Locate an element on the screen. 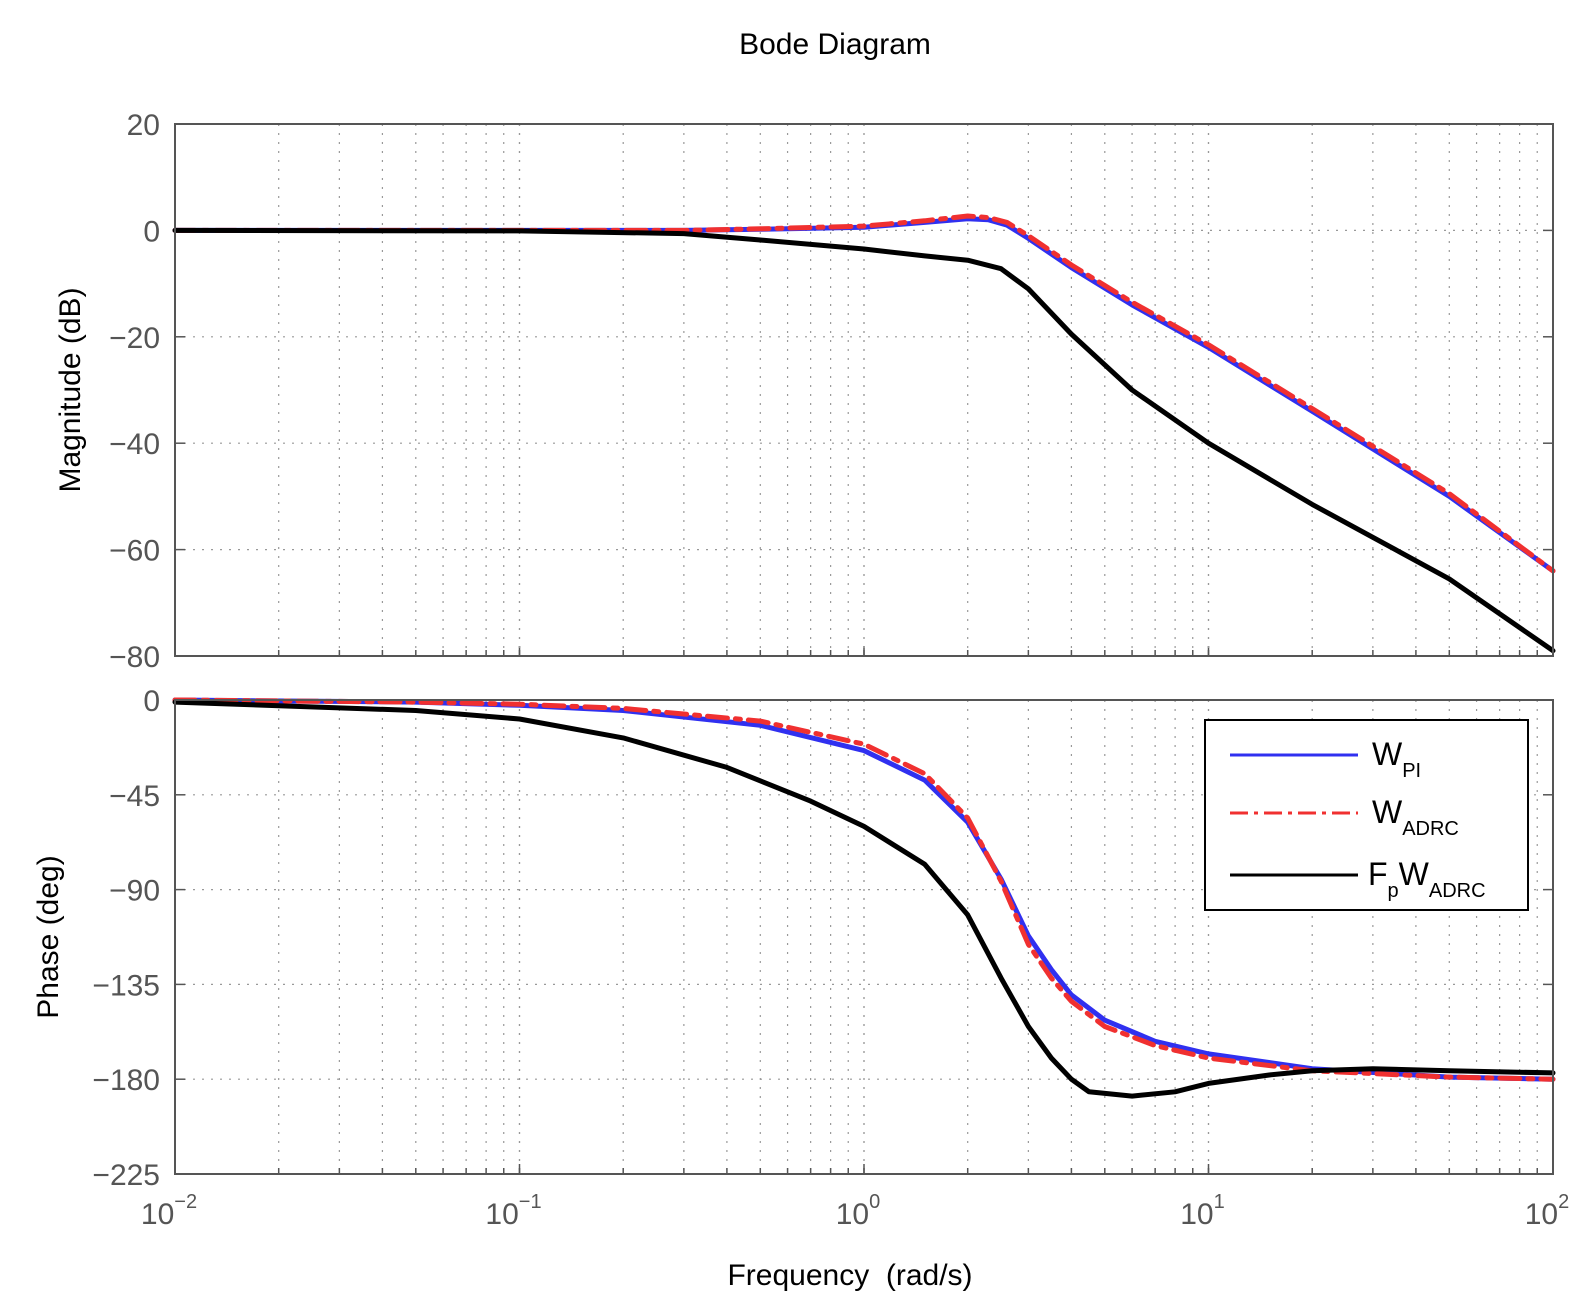 The width and height of the screenshot is (1589, 1312). magnitude-y-tick-label: 0 is located at coordinates (151, 231).